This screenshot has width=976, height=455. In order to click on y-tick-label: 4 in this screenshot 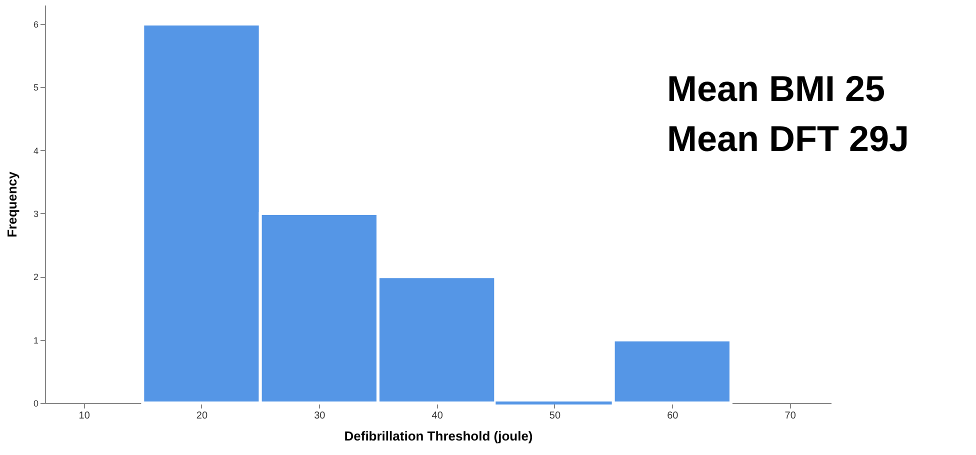, I will do `click(35, 151)`.